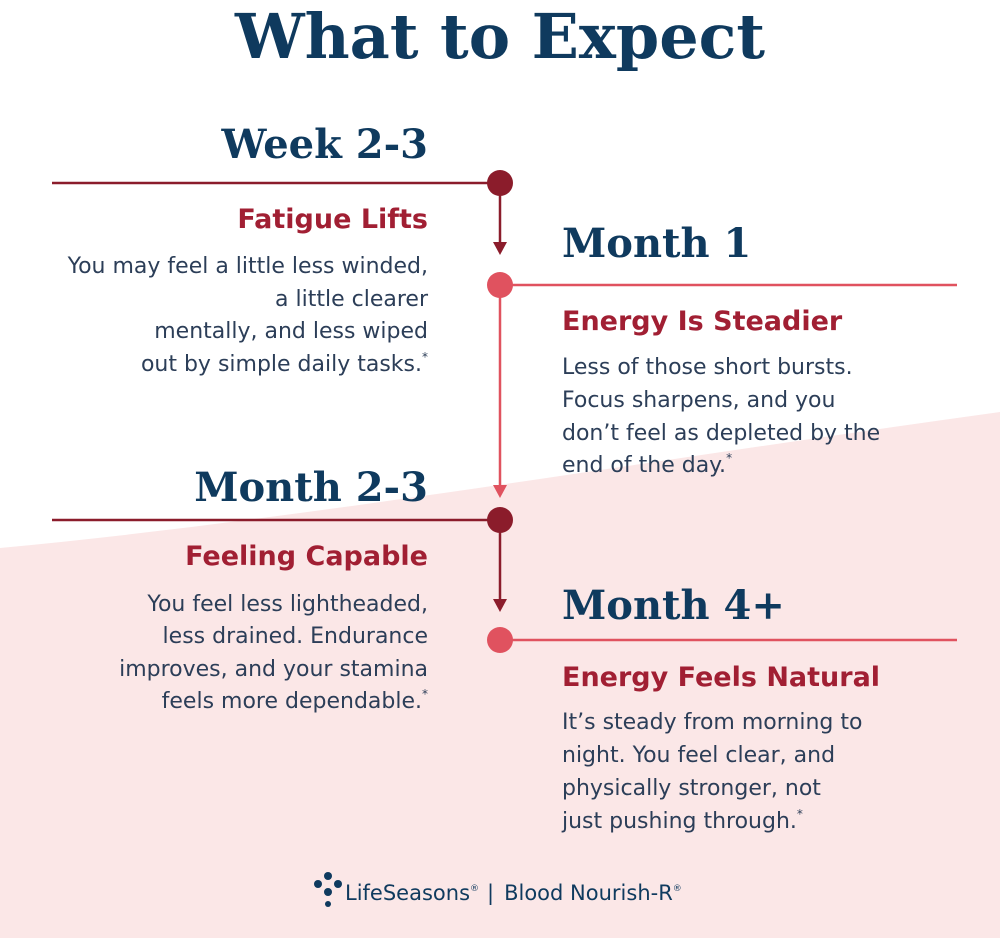 The width and height of the screenshot is (1000, 938). I want to click on body-line: Focus sharpens, and you, so click(698, 400).